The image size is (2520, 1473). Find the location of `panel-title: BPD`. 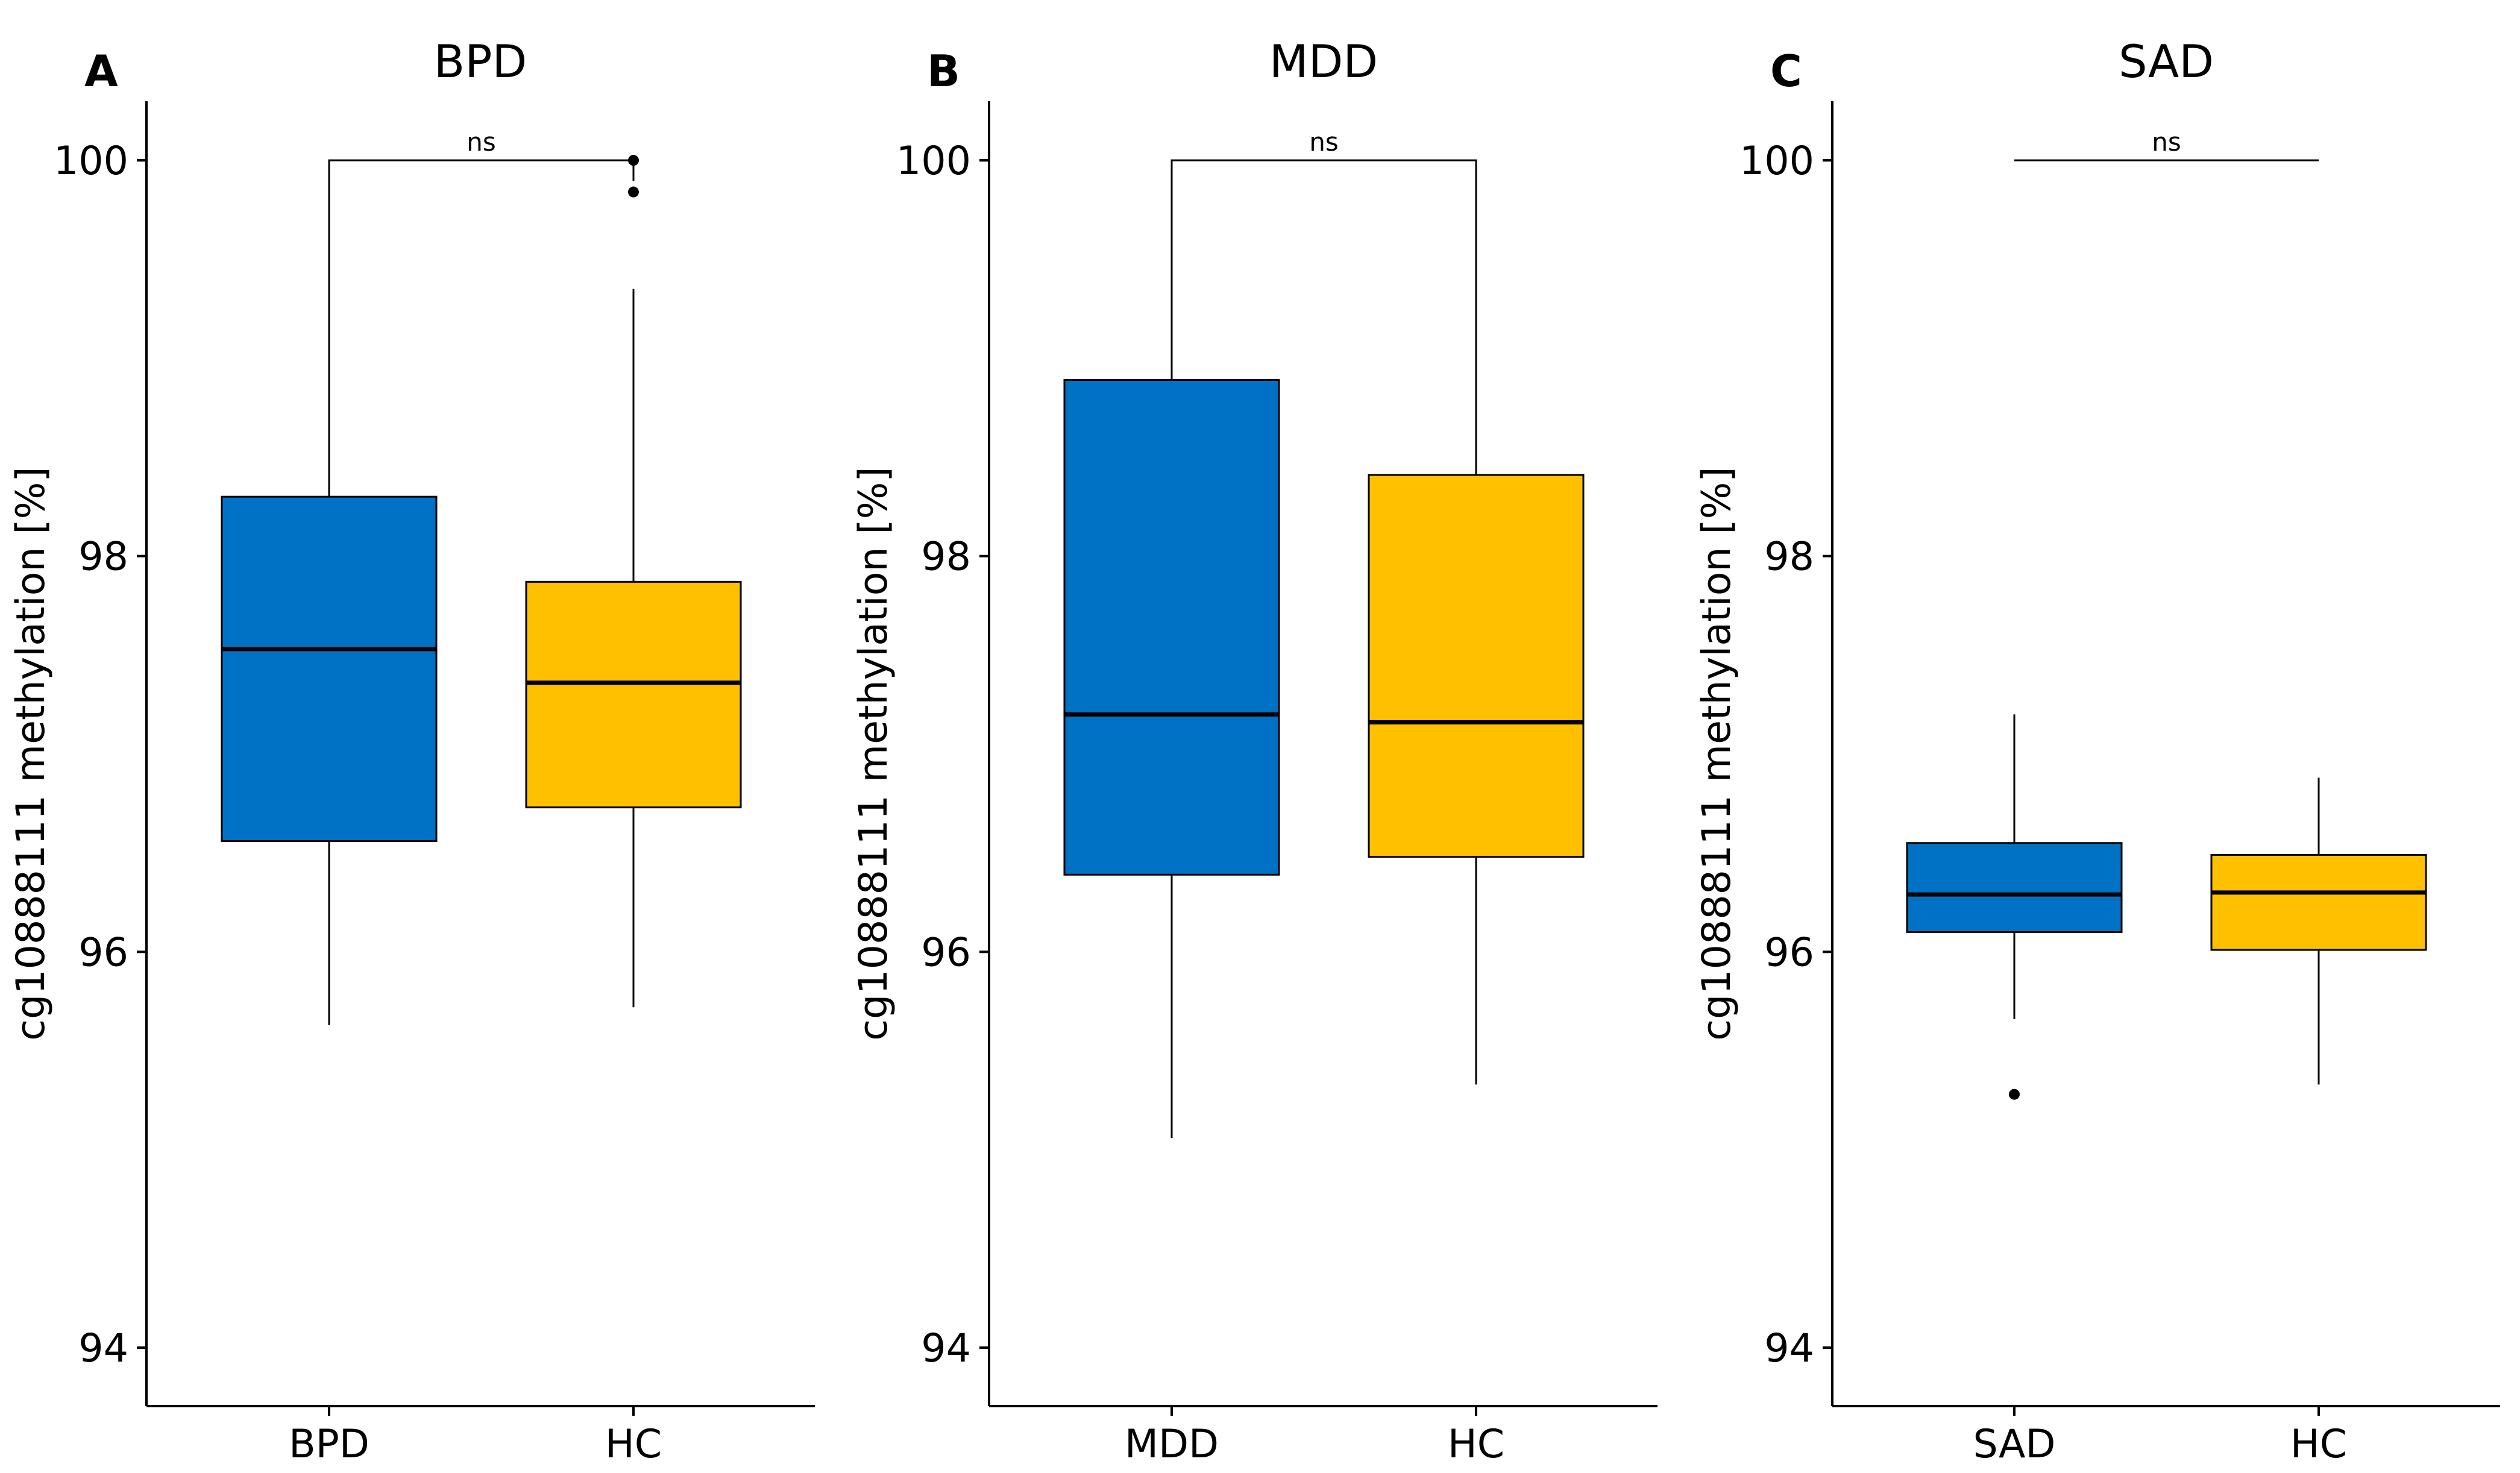

panel-title: BPD is located at coordinates (480, 61).